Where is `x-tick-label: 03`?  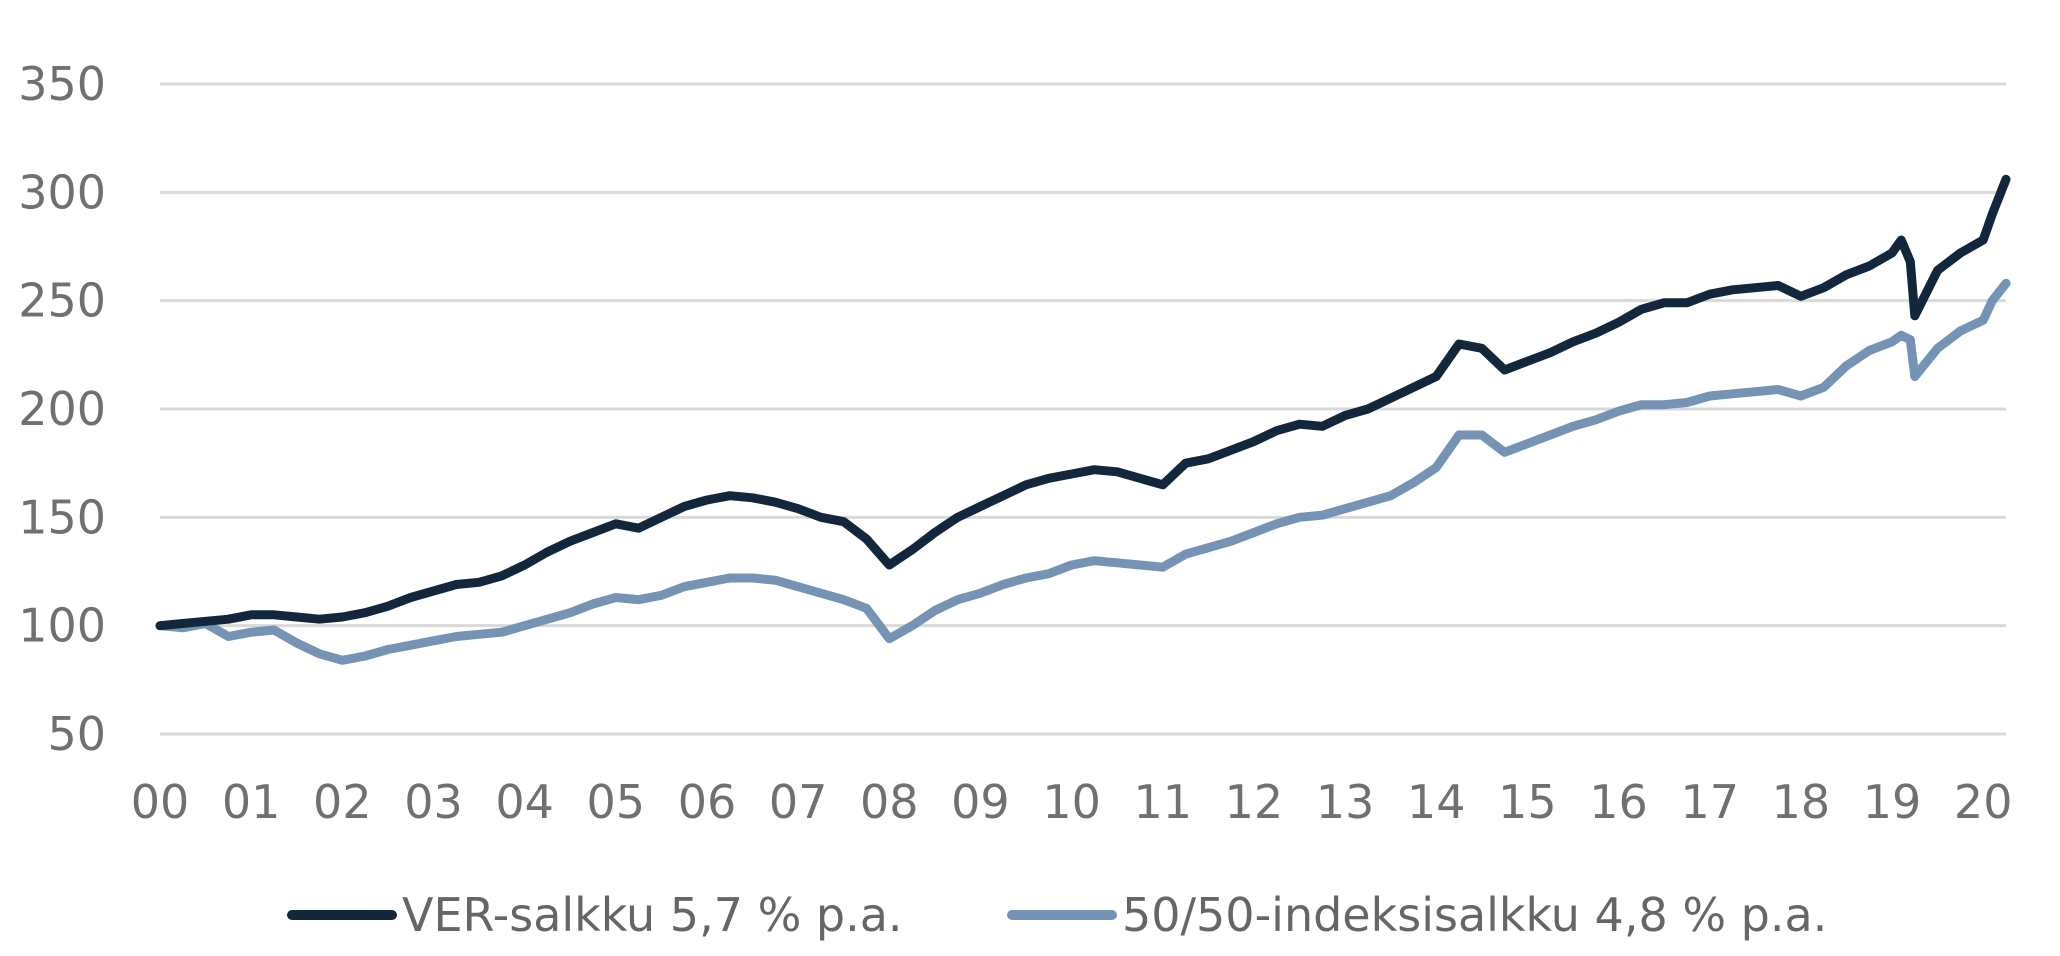
x-tick-label: 03 is located at coordinates (433, 802).